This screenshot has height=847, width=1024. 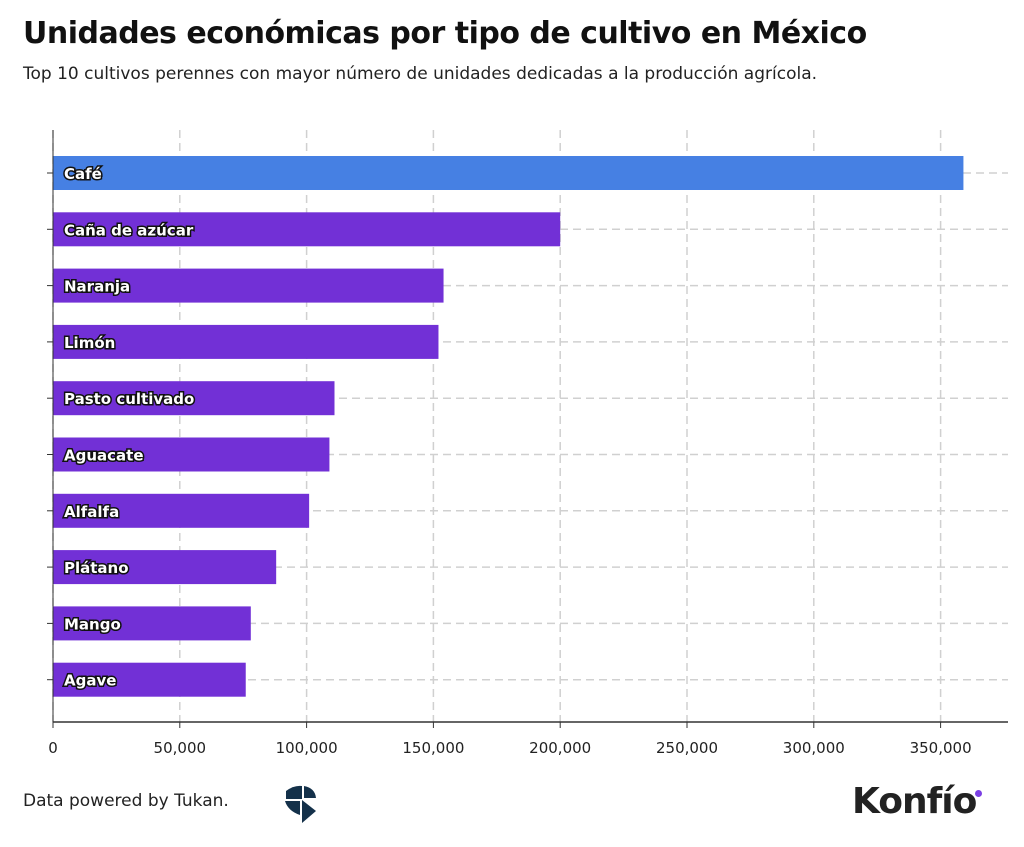 What do you see at coordinates (129, 230) in the screenshot?
I see `bar-label: Caña de azúcar` at bounding box center [129, 230].